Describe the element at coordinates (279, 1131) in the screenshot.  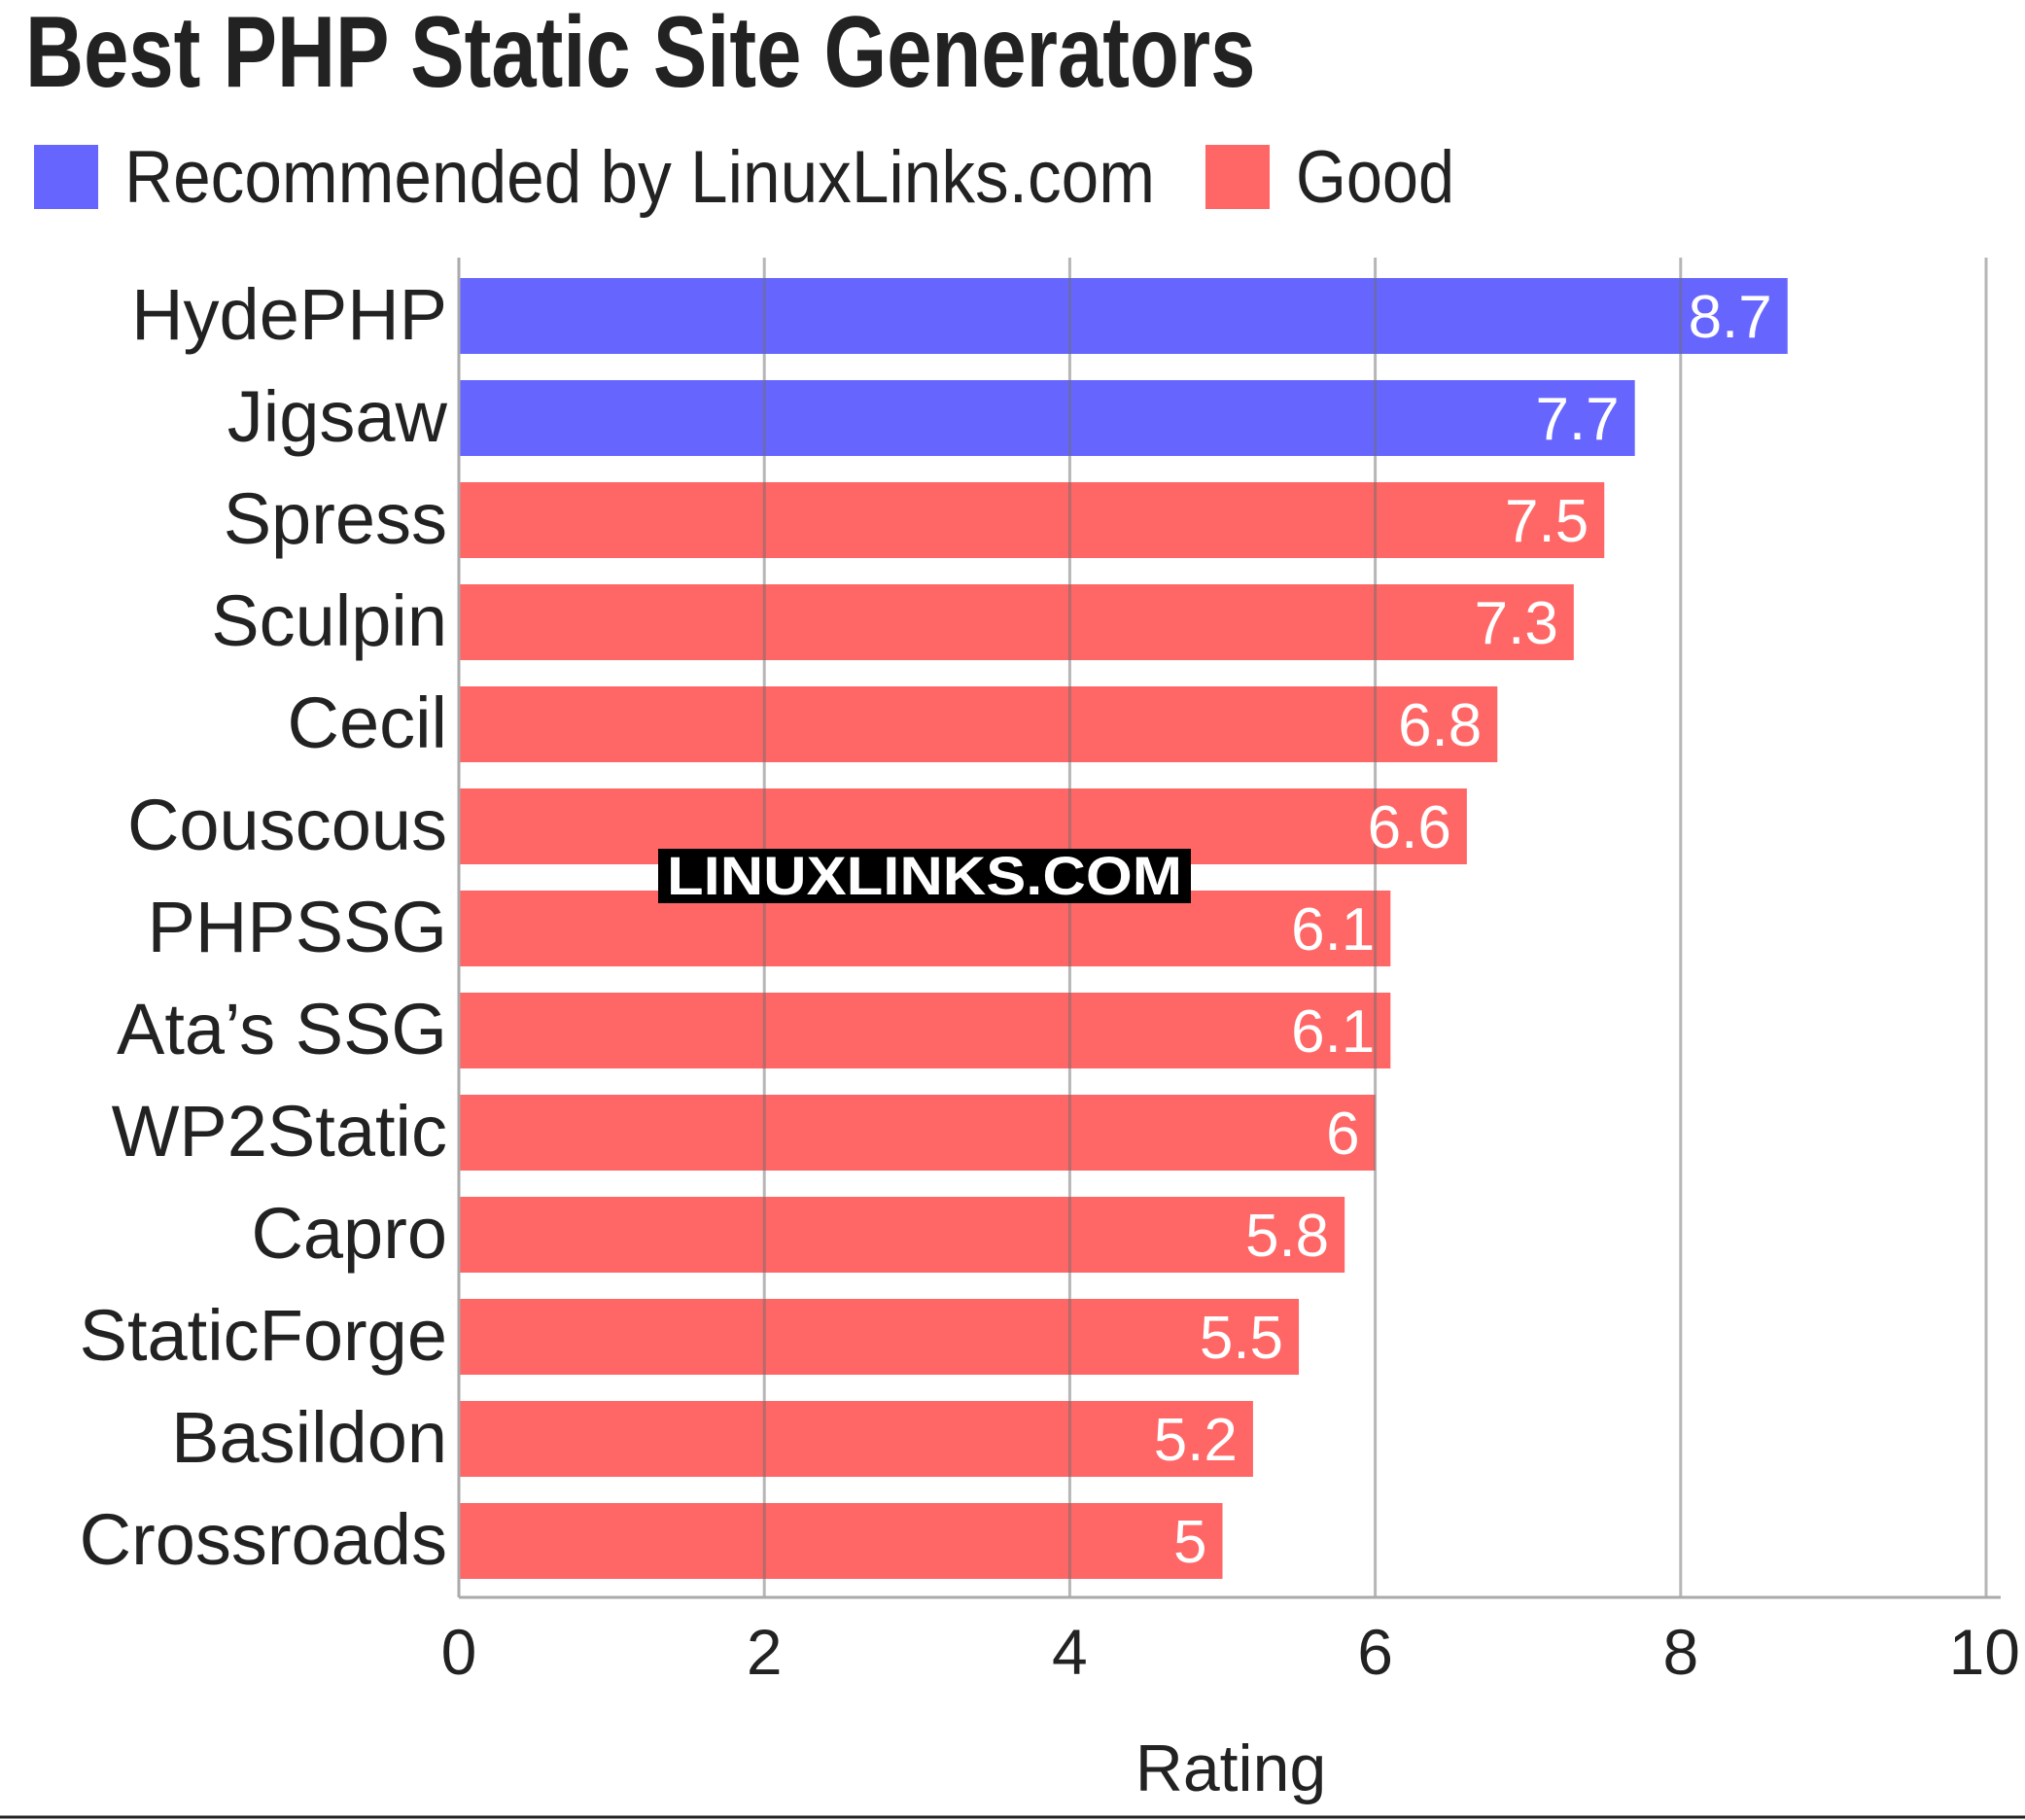
I see `category-label: WP2Static` at that location.